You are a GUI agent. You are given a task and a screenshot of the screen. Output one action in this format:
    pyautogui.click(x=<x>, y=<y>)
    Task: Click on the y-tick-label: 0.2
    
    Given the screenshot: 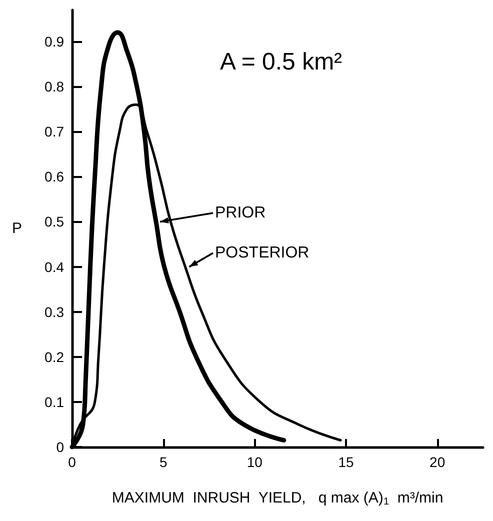 What is the action you would take?
    pyautogui.click(x=54, y=356)
    